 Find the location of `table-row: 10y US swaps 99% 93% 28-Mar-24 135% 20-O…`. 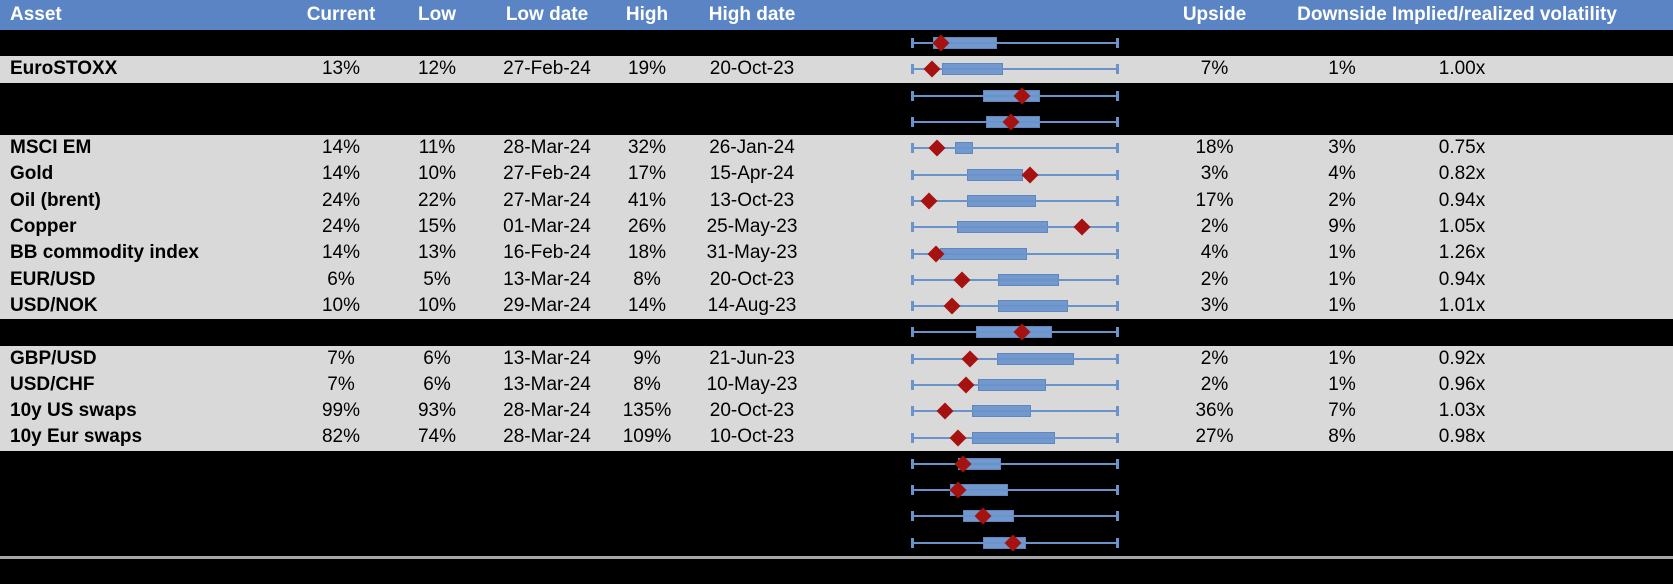

table-row: 10y US swaps 99% 93% 28-Mar-24 135% 20-O… is located at coordinates (836, 411).